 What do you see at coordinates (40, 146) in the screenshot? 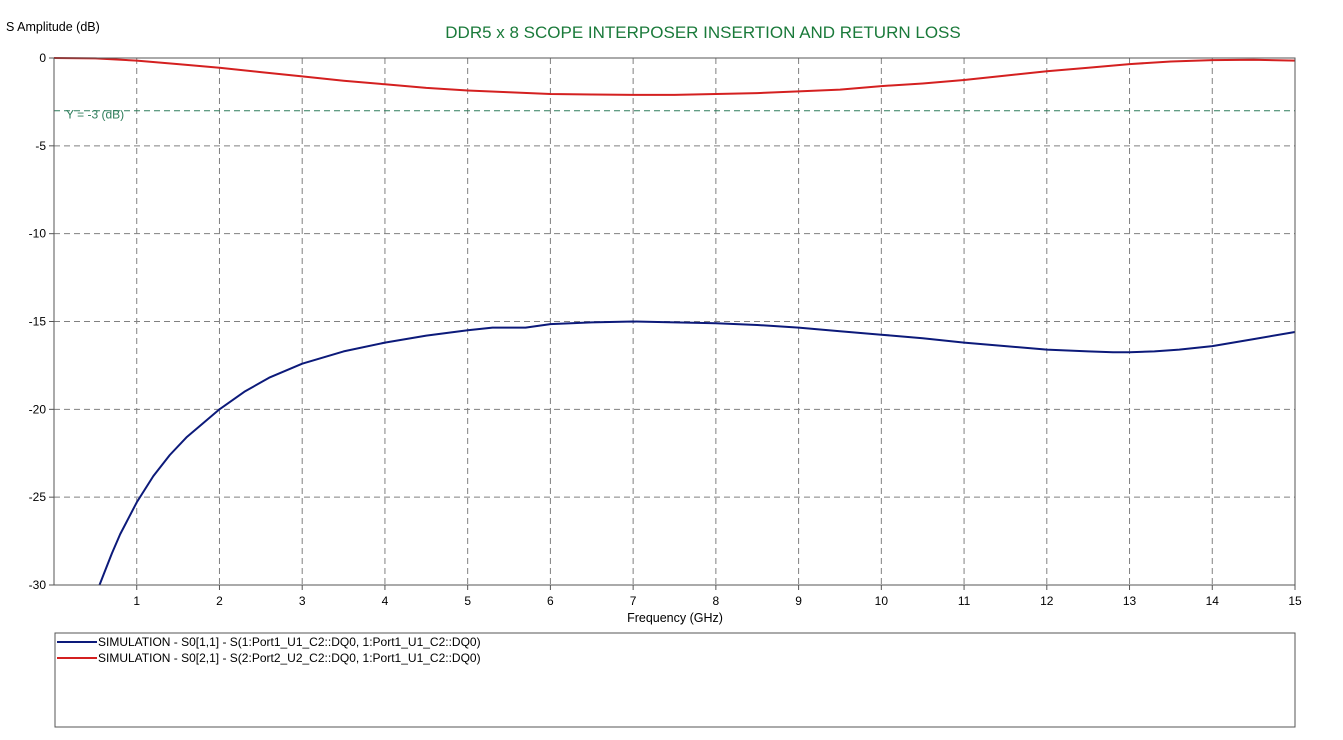
I see `y-tick-label: -5` at bounding box center [40, 146].